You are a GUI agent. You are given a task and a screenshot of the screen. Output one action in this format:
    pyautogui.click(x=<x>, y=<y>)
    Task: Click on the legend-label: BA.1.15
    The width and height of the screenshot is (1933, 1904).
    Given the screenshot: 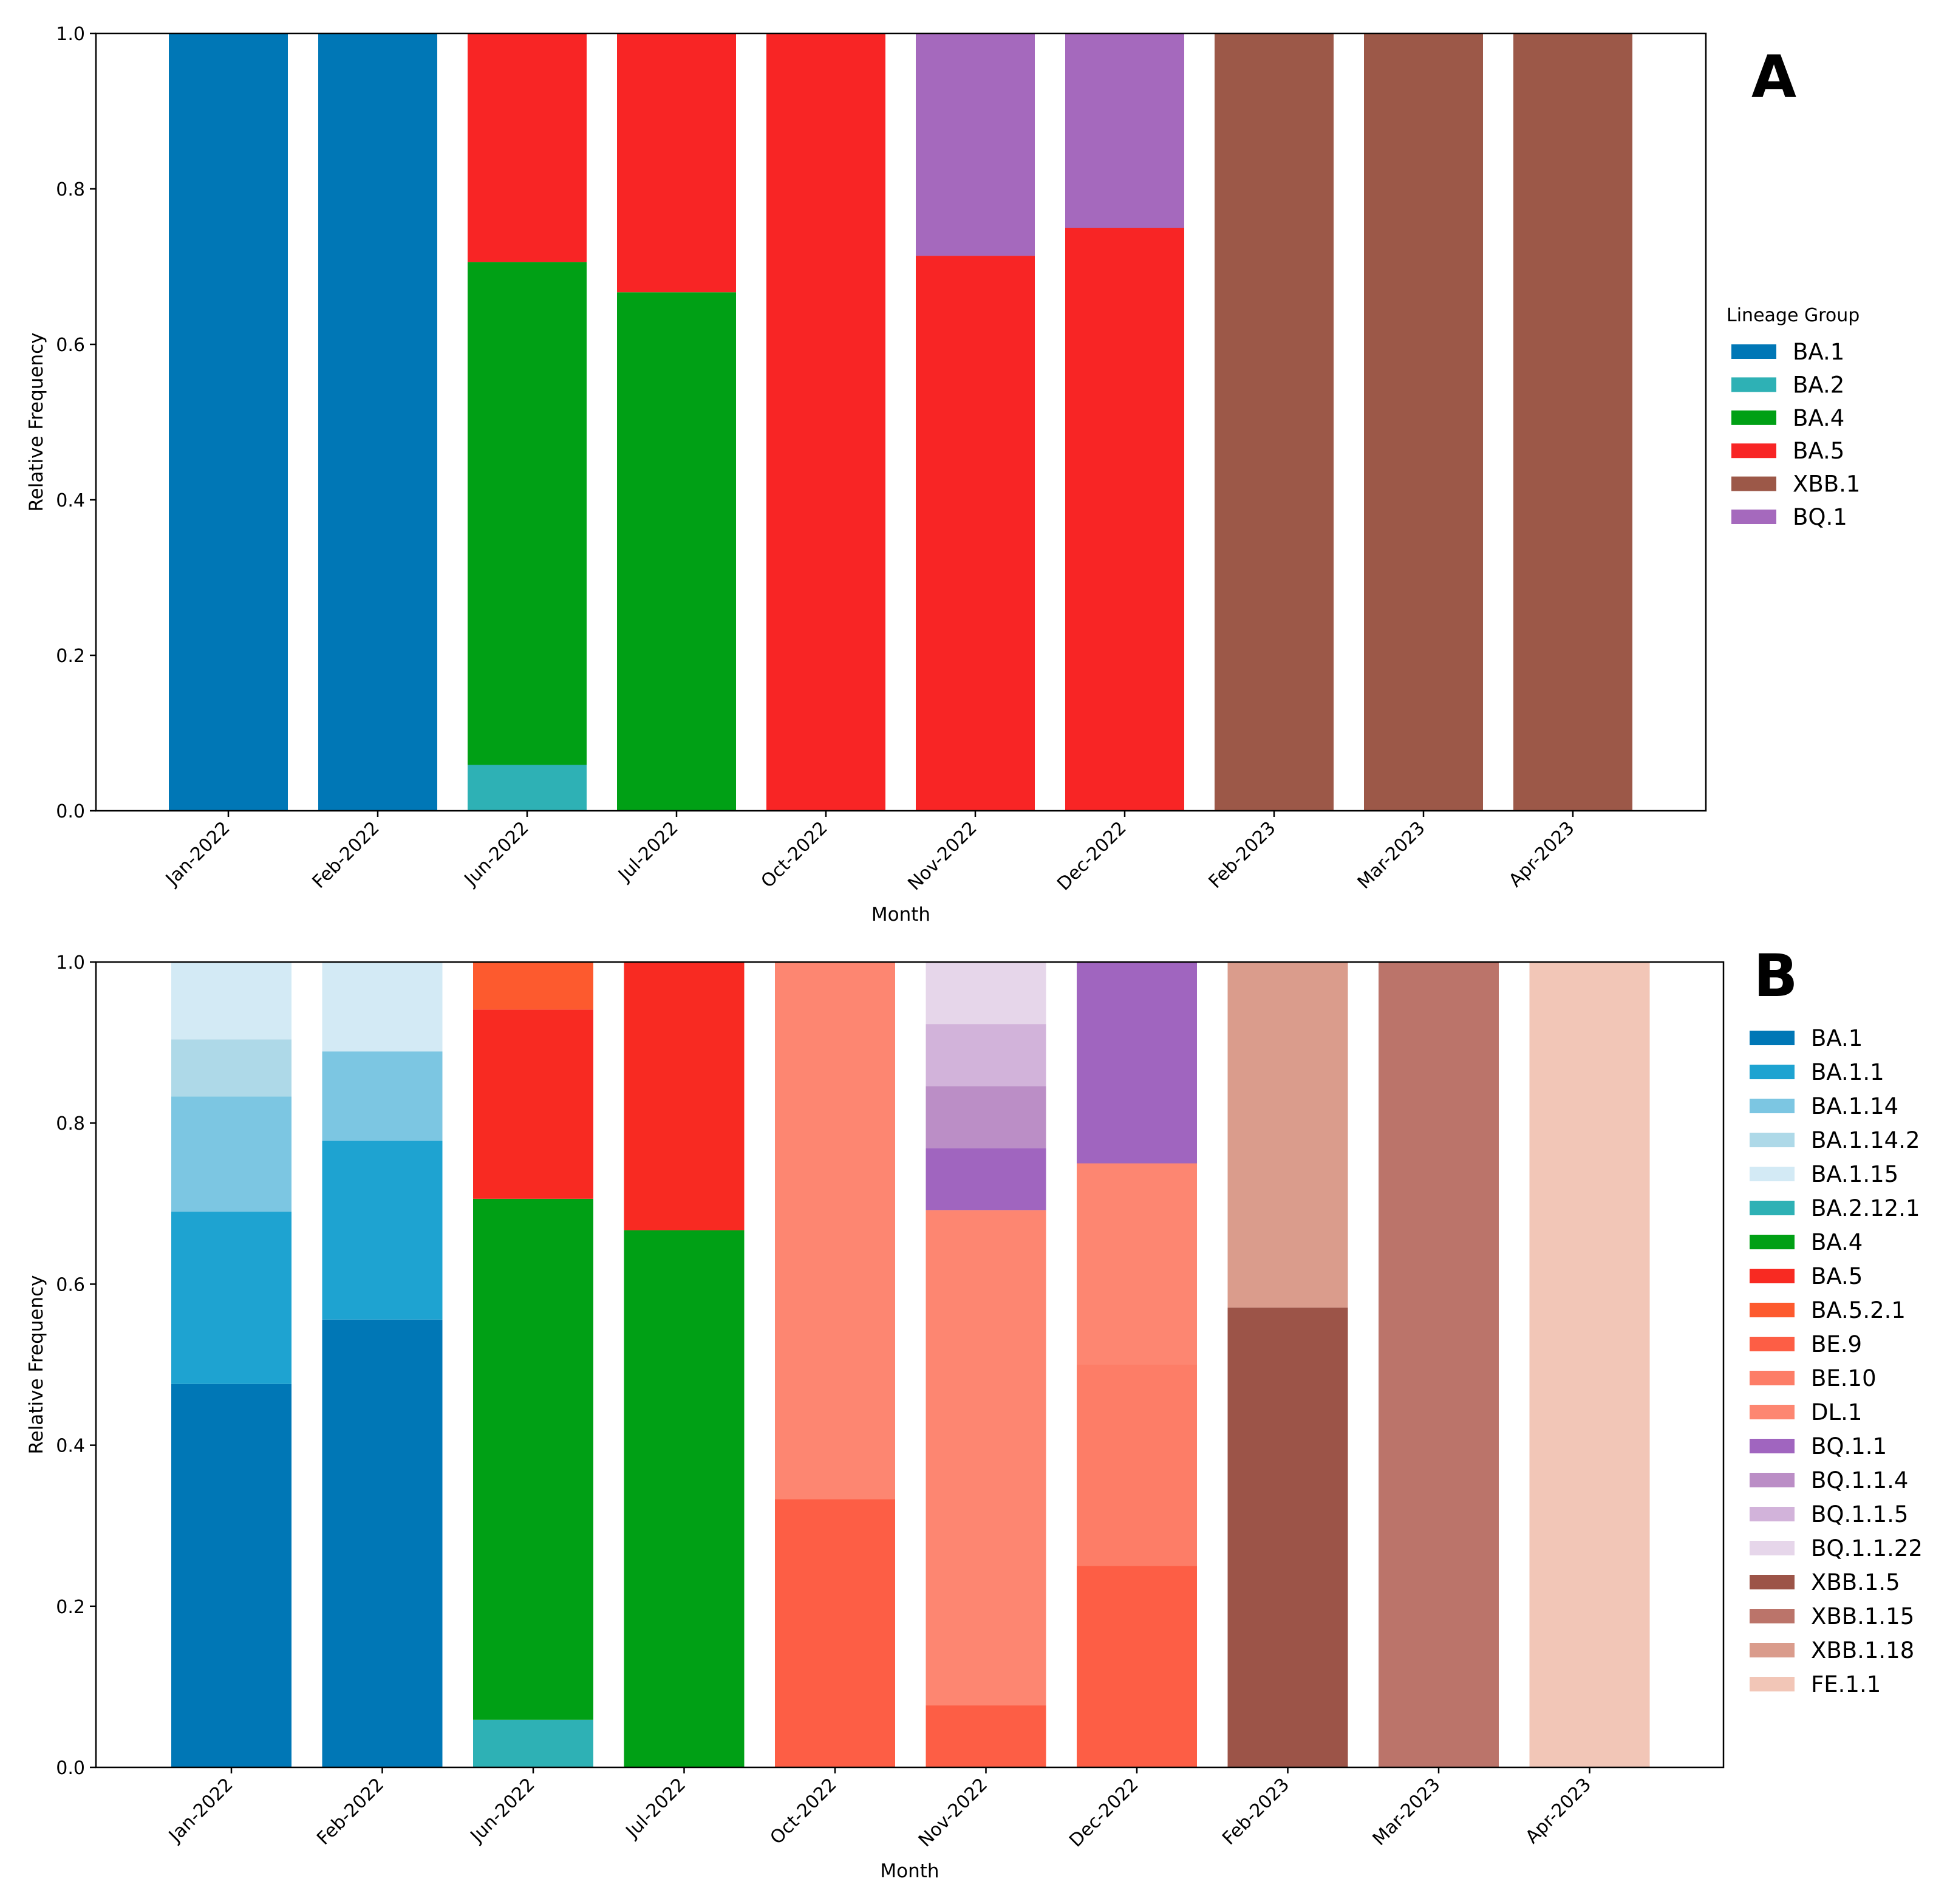 What is the action you would take?
    pyautogui.click(x=1854, y=1174)
    